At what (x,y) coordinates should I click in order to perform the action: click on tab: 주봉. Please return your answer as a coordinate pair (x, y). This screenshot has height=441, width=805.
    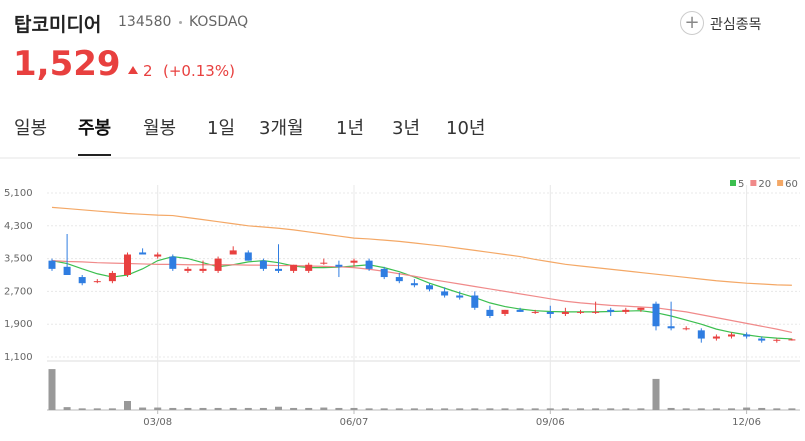
    Looking at the image, I should click on (95, 135).